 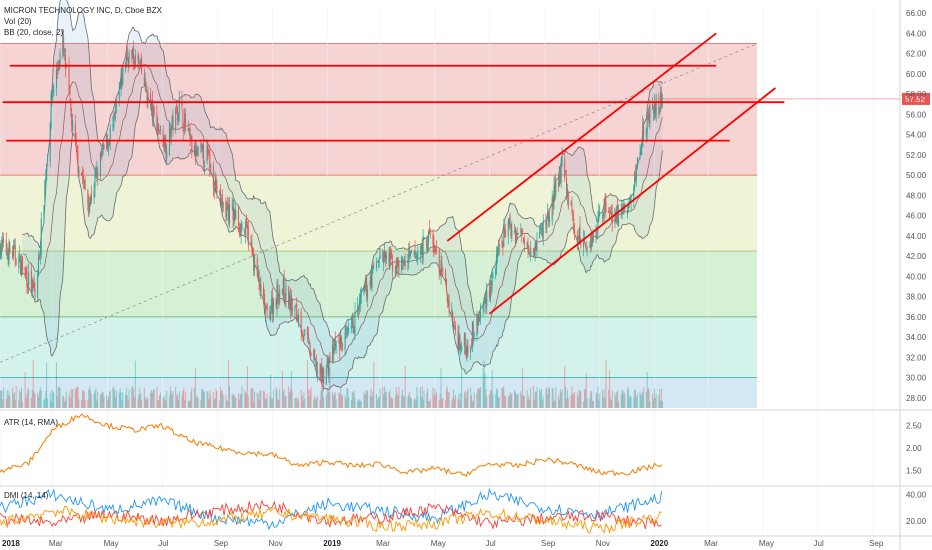 I want to click on atr-tick-label: 2.50, so click(x=914, y=426).